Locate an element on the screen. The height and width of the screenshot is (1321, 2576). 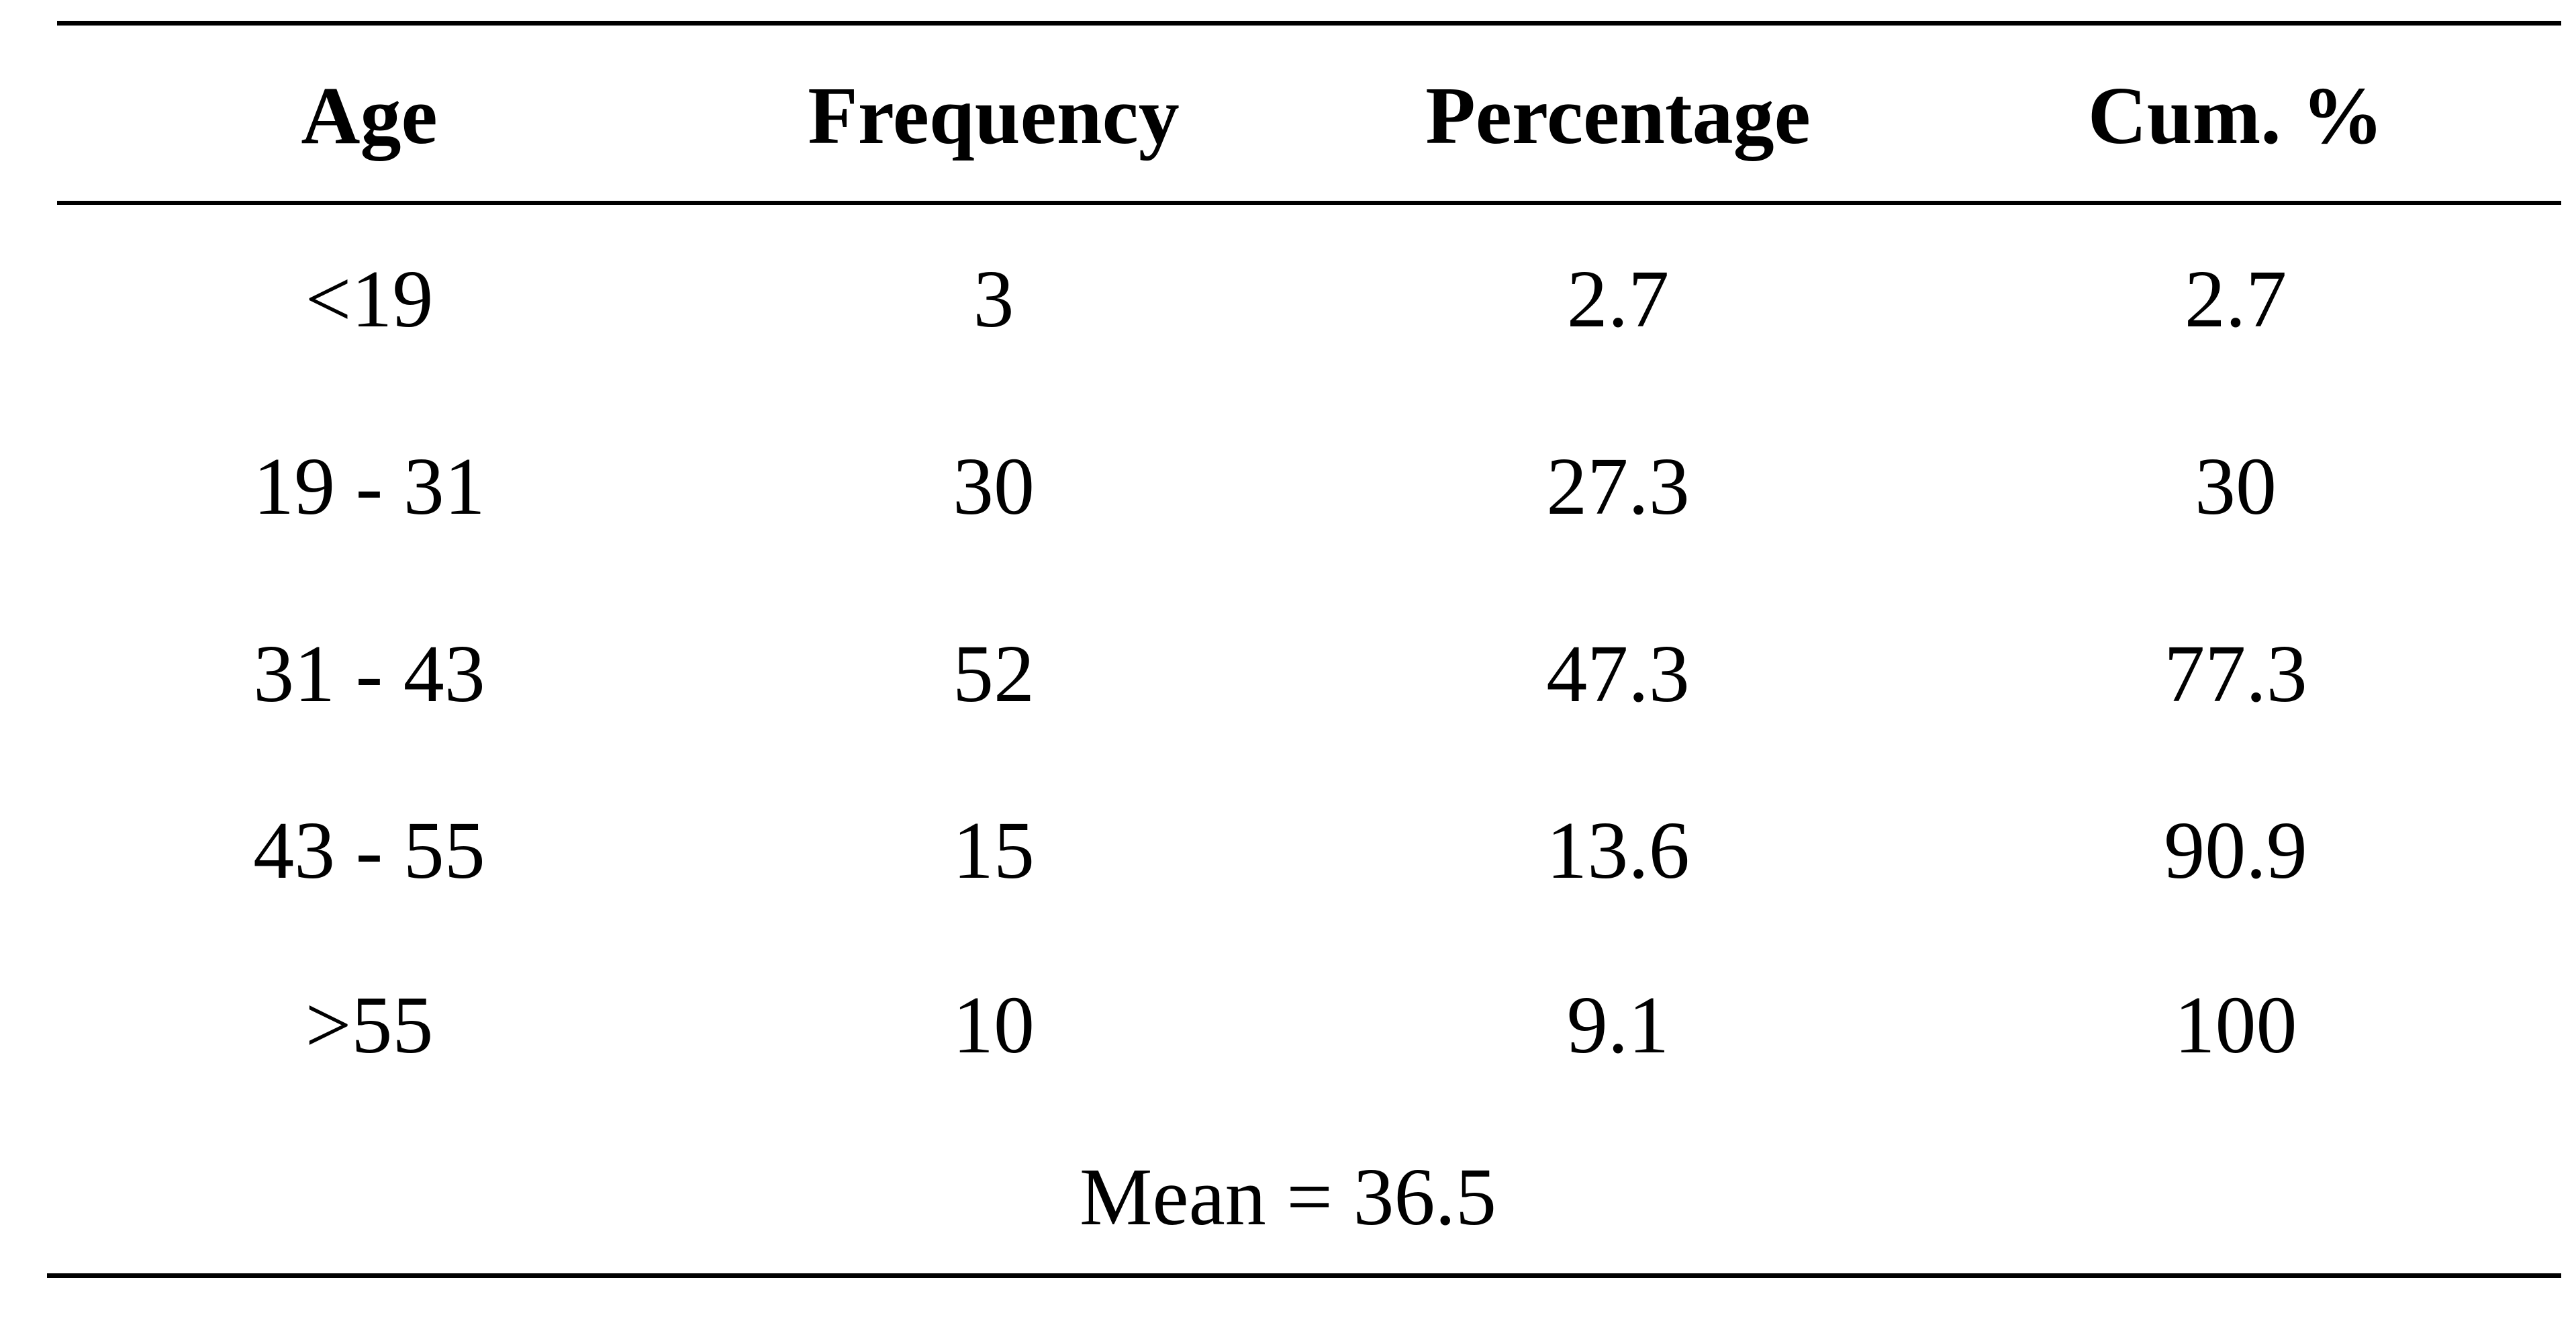
column-header-age: Age is located at coordinates (369, 116).